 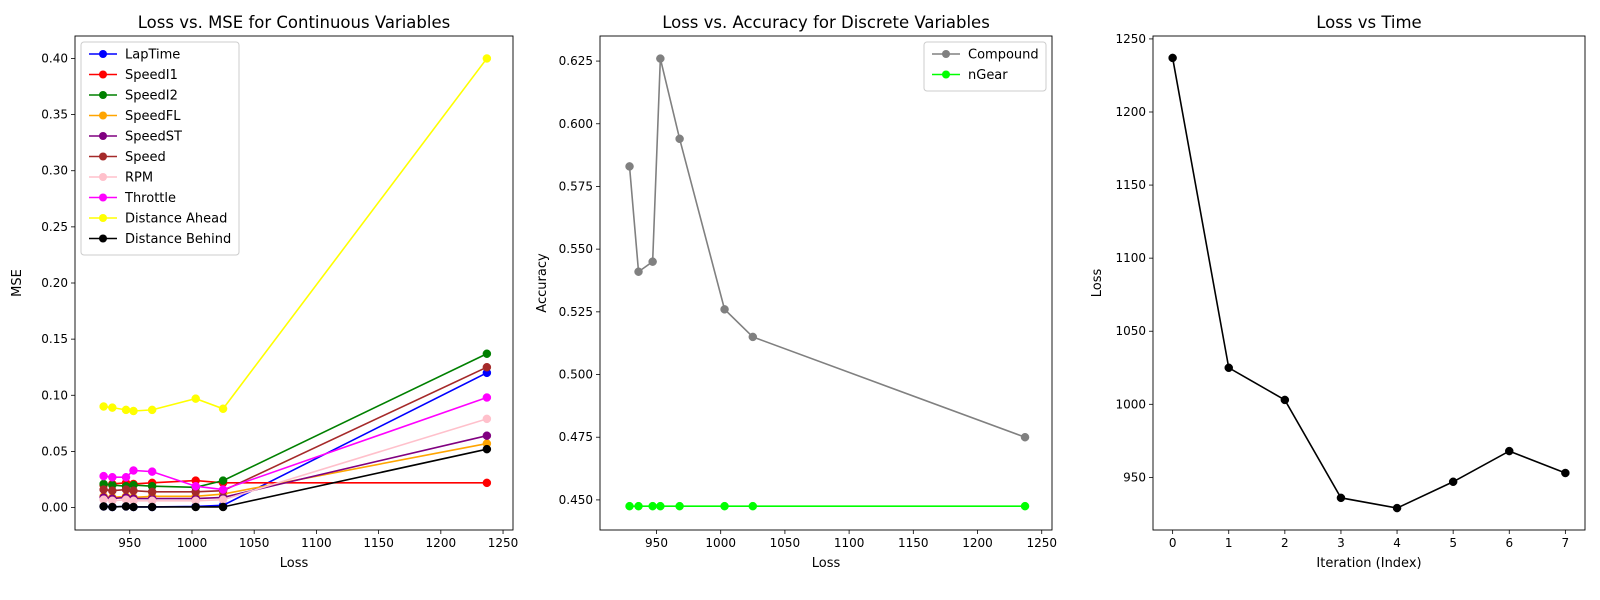 I want to click on series-line-rpm, so click(x=295, y=460).